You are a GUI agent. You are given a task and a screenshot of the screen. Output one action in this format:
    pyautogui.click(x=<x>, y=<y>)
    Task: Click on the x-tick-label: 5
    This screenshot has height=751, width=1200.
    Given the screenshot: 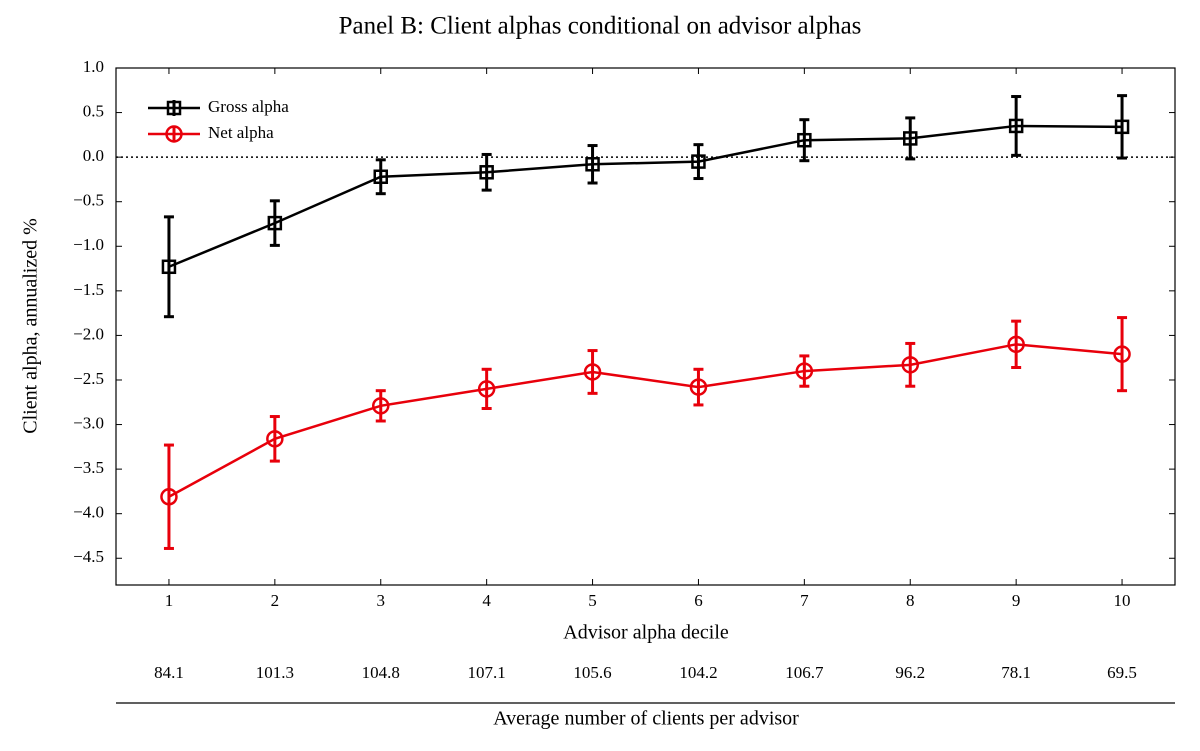 What is the action you would take?
    pyautogui.click(x=592, y=600)
    